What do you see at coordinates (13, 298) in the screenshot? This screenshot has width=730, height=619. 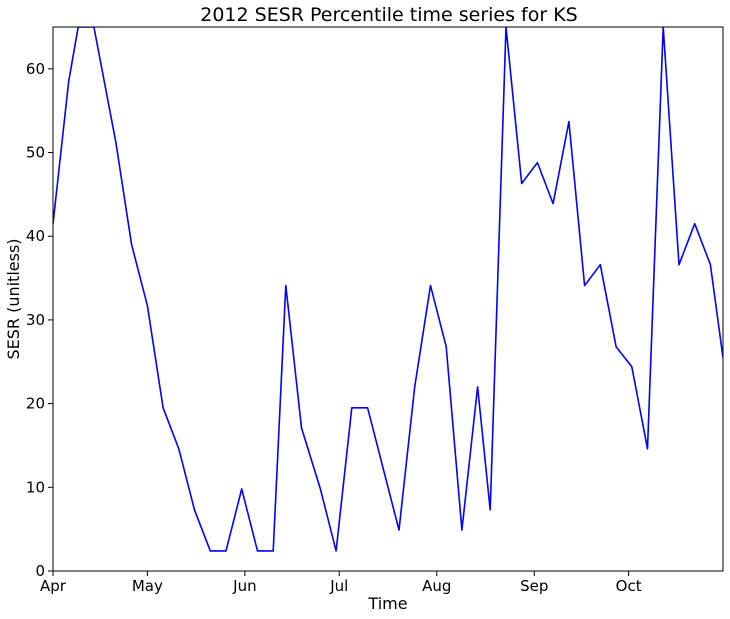 I see `y-axis-label: SESR (unitless)` at bounding box center [13, 298].